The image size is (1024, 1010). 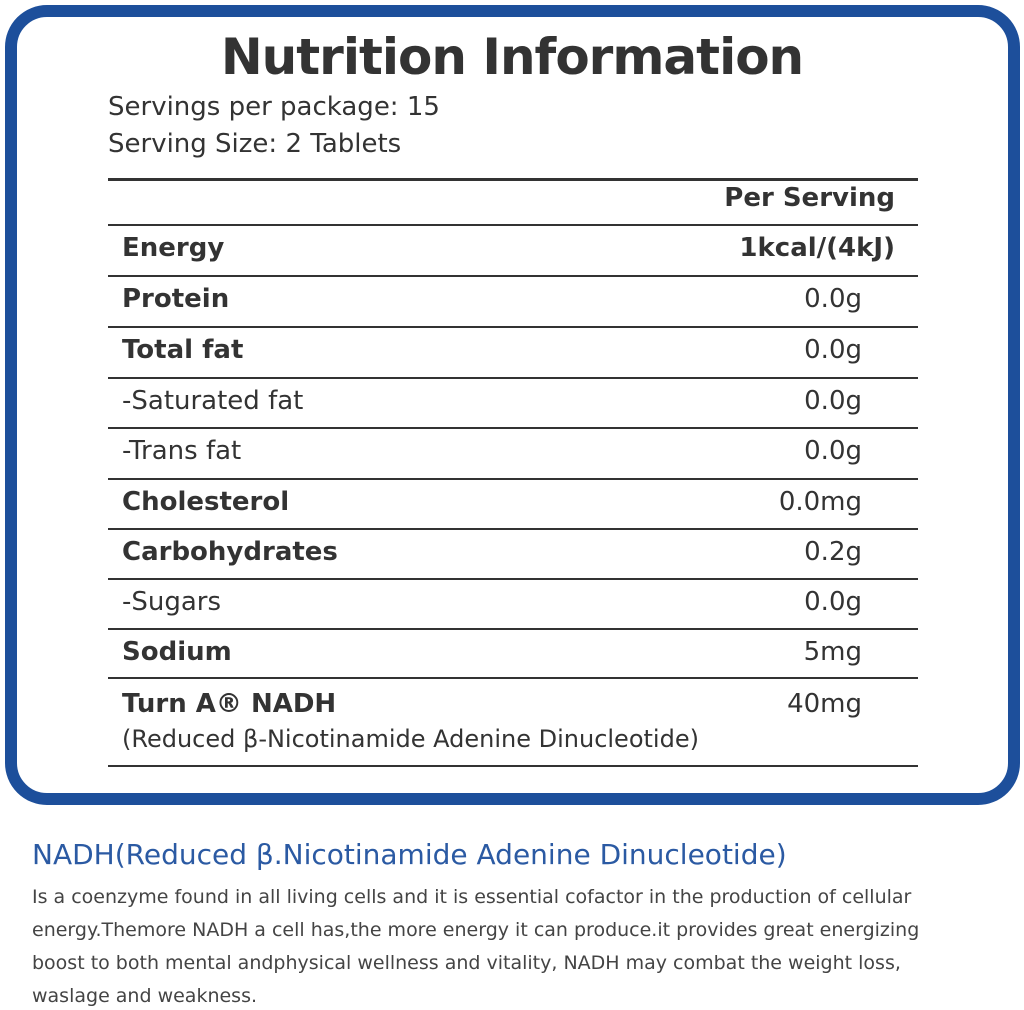 I want to click on row-label: Carbohydrates, so click(x=230, y=552).